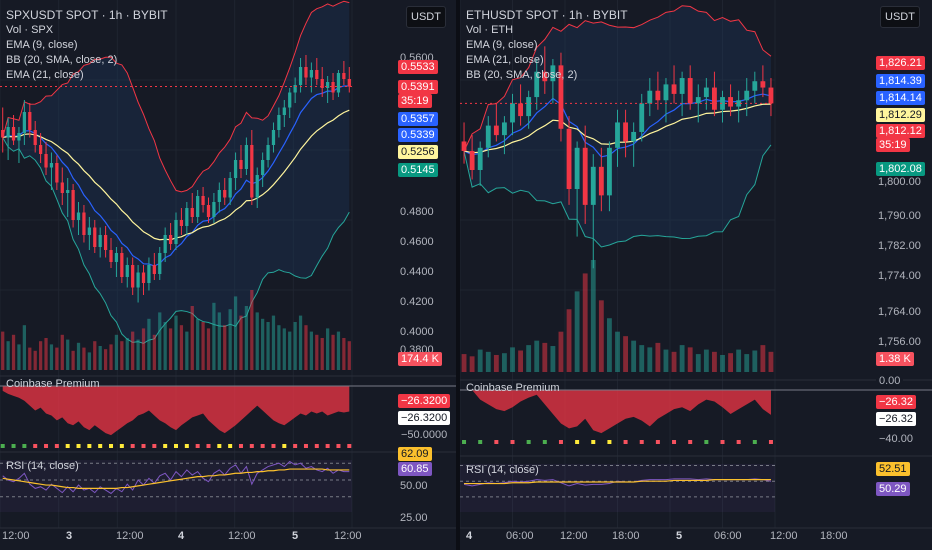 This screenshot has height=550, width=932. Describe the element at coordinates (30, 30) in the screenshot. I see `left-legend-volume: Vol · SPX` at that location.